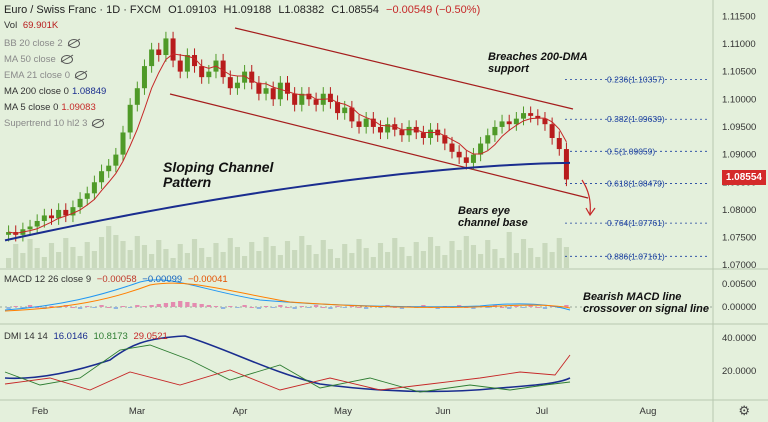  What do you see at coordinates (287, 201) in the screenshot?
I see `ma200-line` at bounding box center [287, 201].